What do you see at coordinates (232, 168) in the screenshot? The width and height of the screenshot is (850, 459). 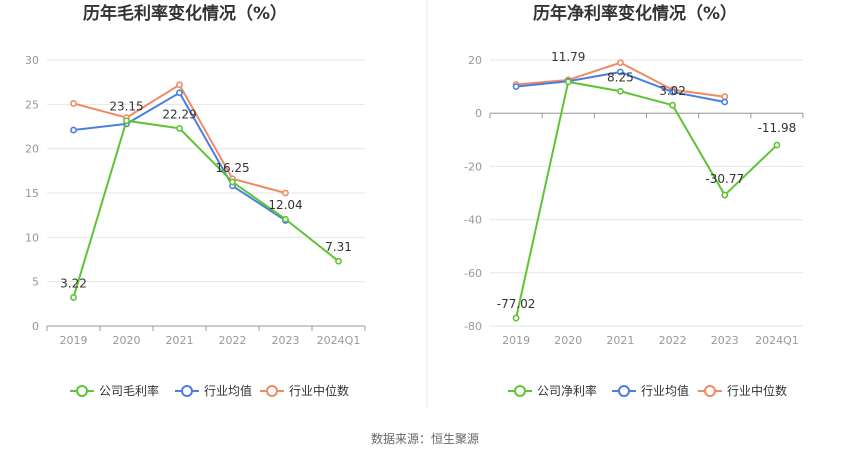 I see `data-label: 16.25` at bounding box center [232, 168].